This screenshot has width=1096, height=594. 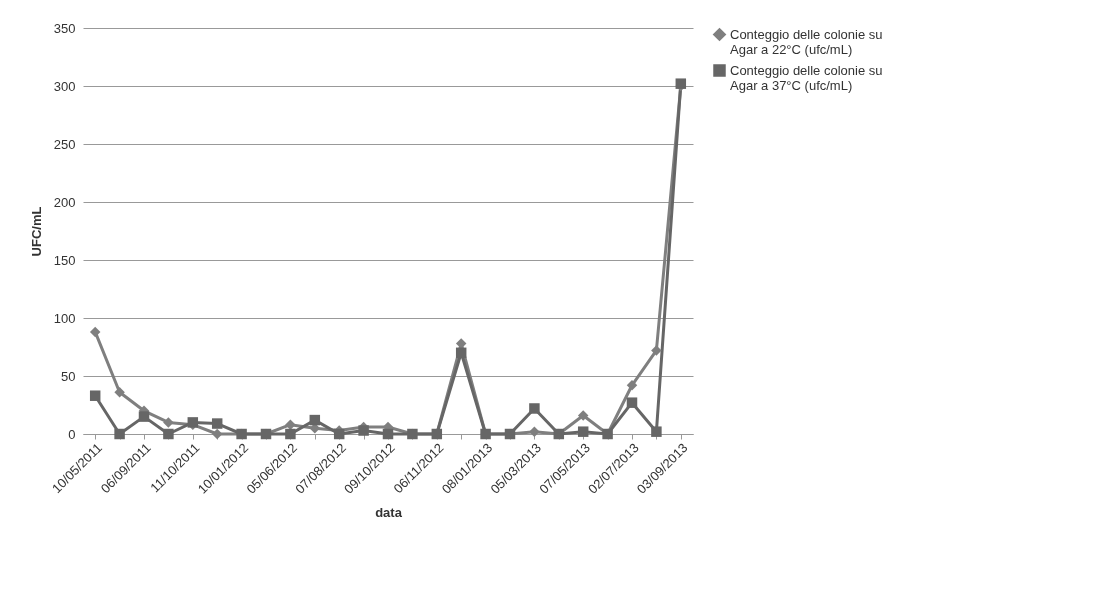 What do you see at coordinates (806, 41) in the screenshot?
I see `legend-label: Conteggio delle colonie su Agar a 22°C (ufc/mL)` at bounding box center [806, 41].